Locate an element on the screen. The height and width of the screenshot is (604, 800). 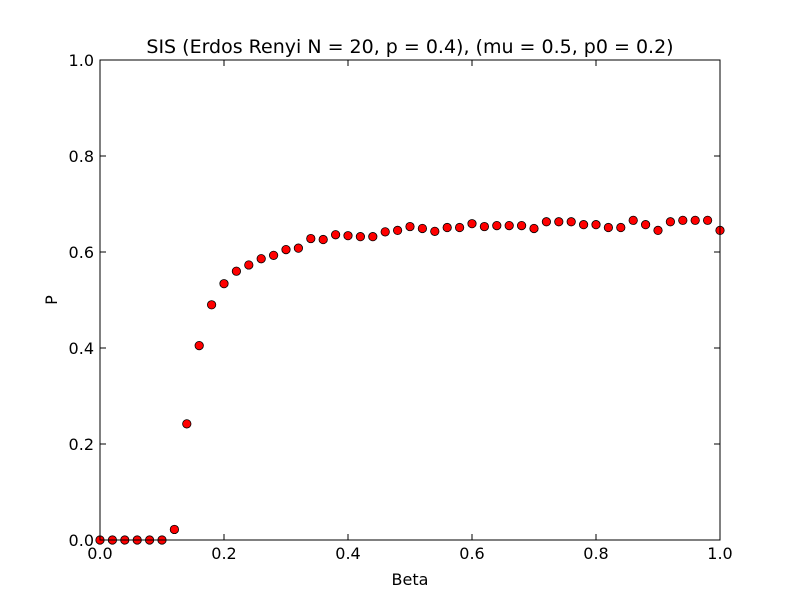
x-tick-label: 0.8 is located at coordinates (595, 553).